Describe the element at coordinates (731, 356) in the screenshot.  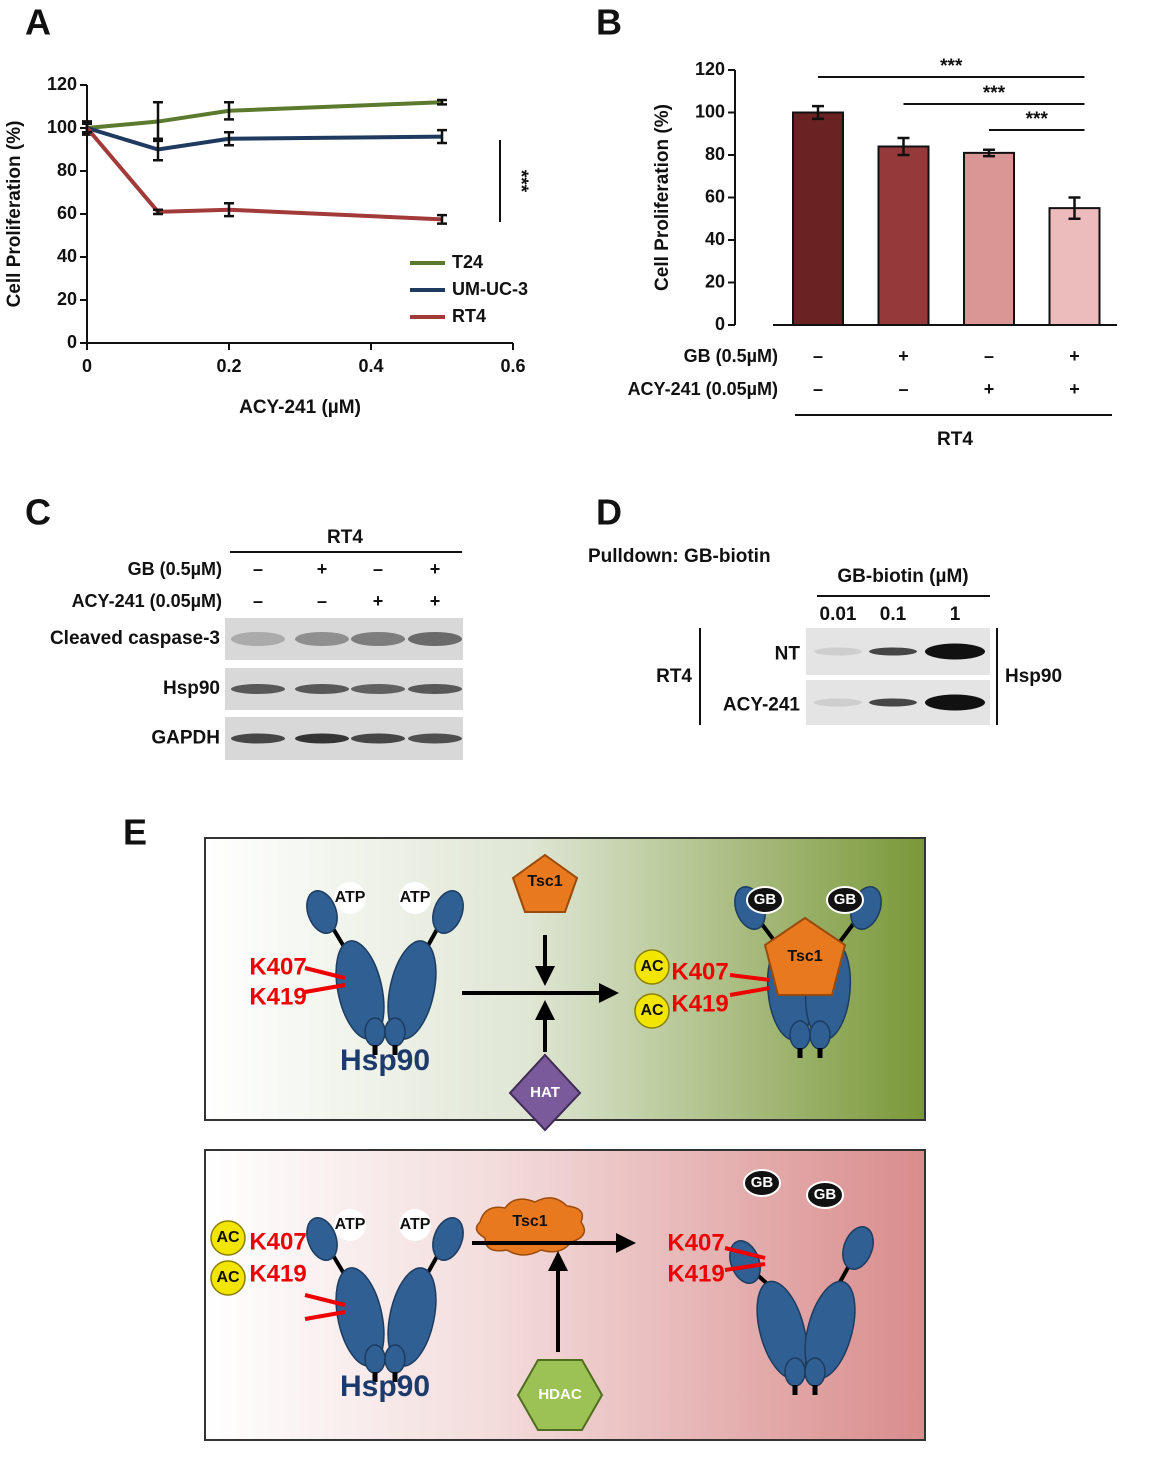
I see `condition-label: GB (0.5µM)` at that location.